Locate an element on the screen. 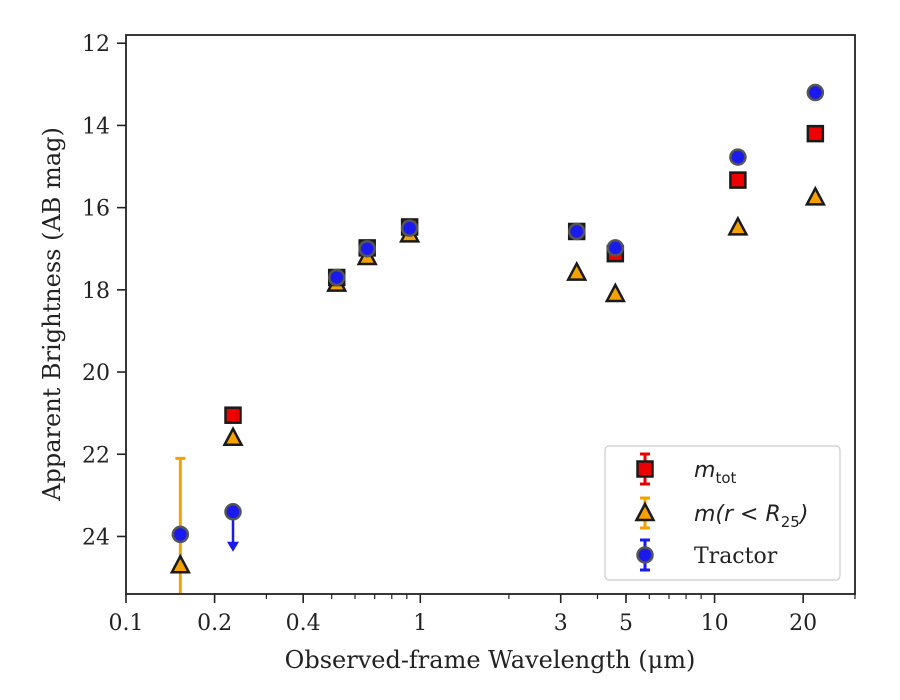  legend-label-mr25: m(r < R25) is located at coordinates (751, 516).